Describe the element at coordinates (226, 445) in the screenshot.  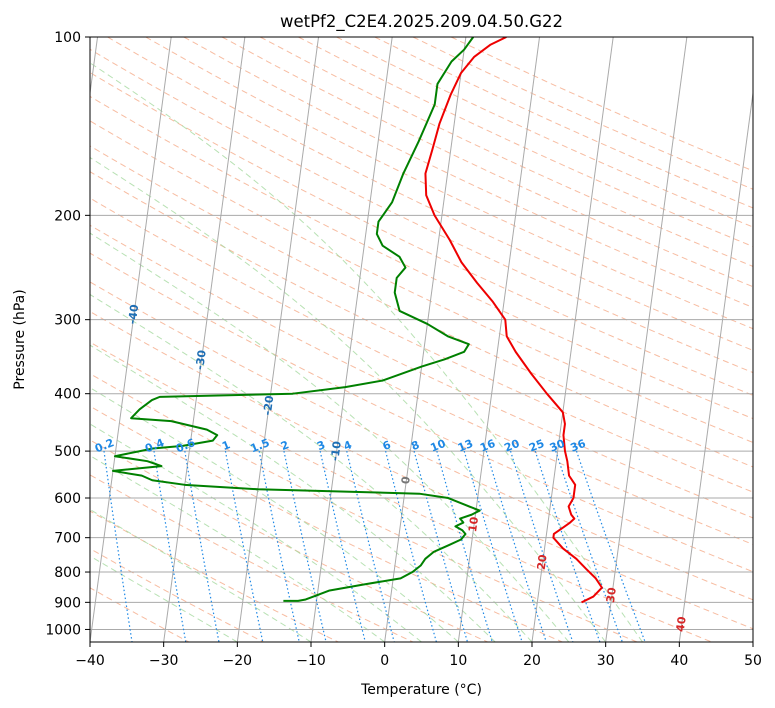
I see `mixing-ratio-label: 1` at that location.